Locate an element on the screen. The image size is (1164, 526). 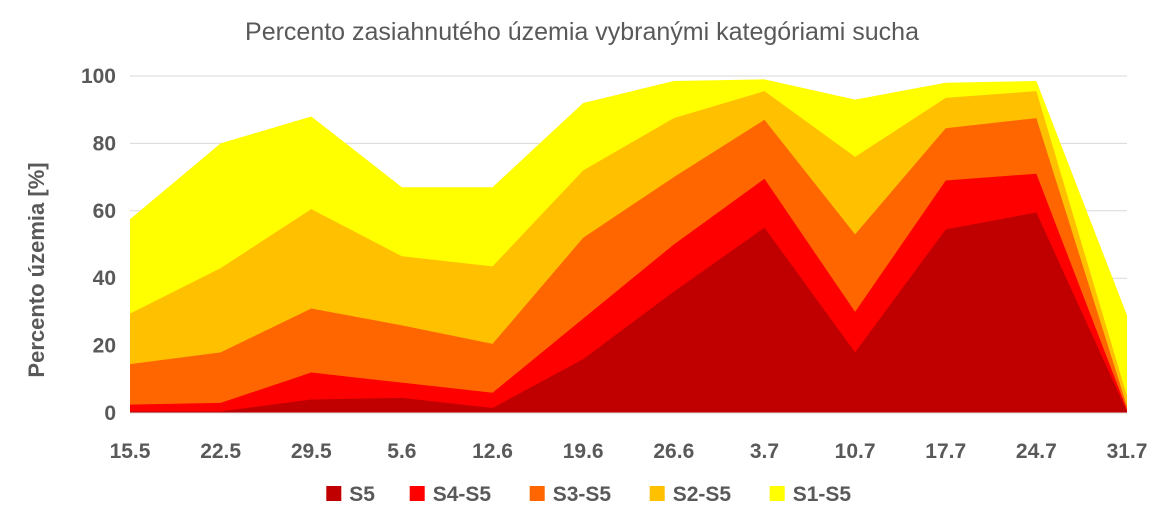
legend-item-s2-s5: S2-S5 is located at coordinates (690, 494).